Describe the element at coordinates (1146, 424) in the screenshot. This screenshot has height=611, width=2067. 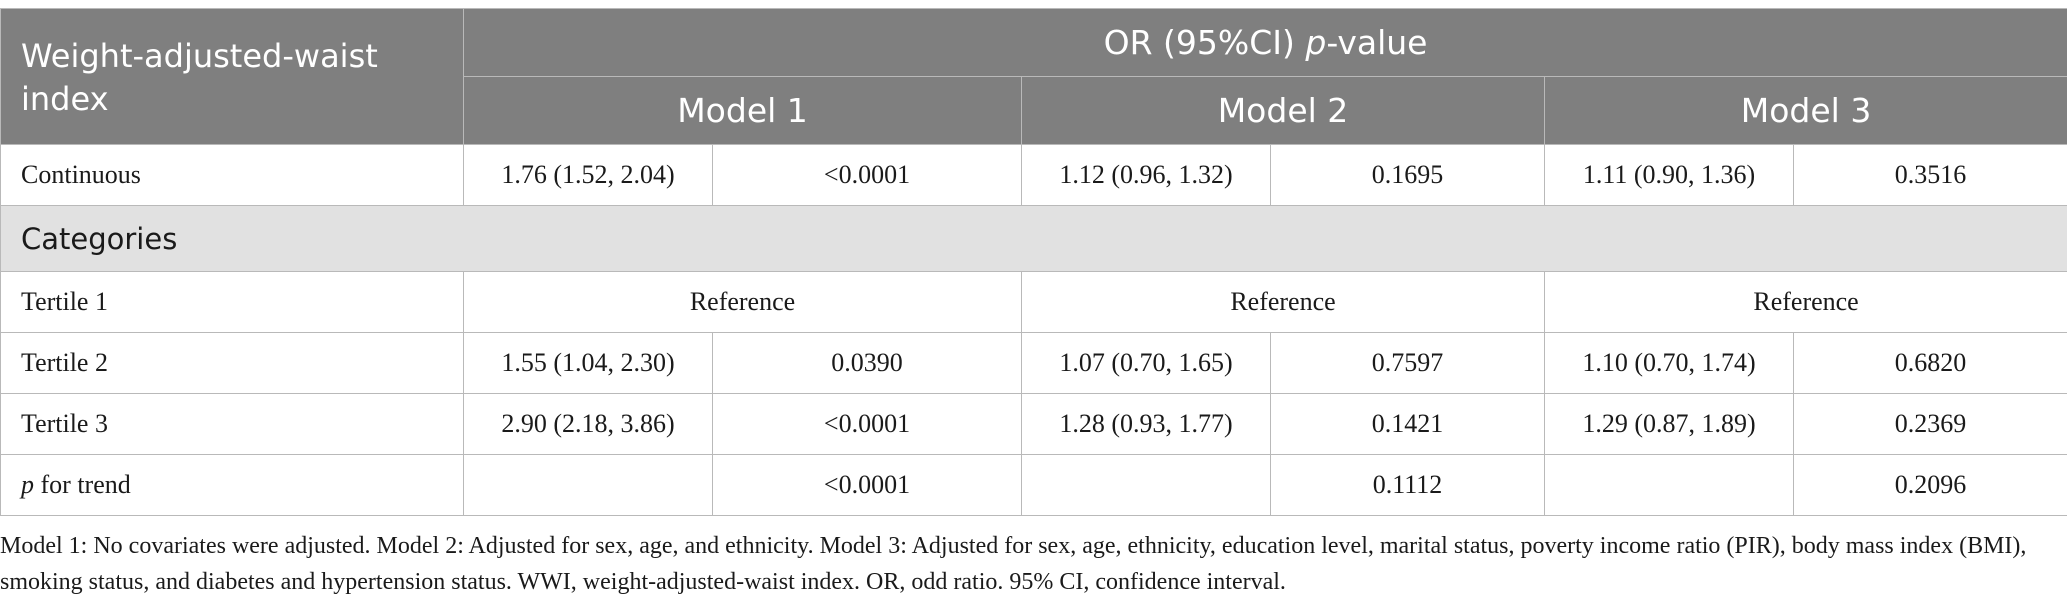
I see `table-cell: 1.28 (0.93, 1.77)` at that location.